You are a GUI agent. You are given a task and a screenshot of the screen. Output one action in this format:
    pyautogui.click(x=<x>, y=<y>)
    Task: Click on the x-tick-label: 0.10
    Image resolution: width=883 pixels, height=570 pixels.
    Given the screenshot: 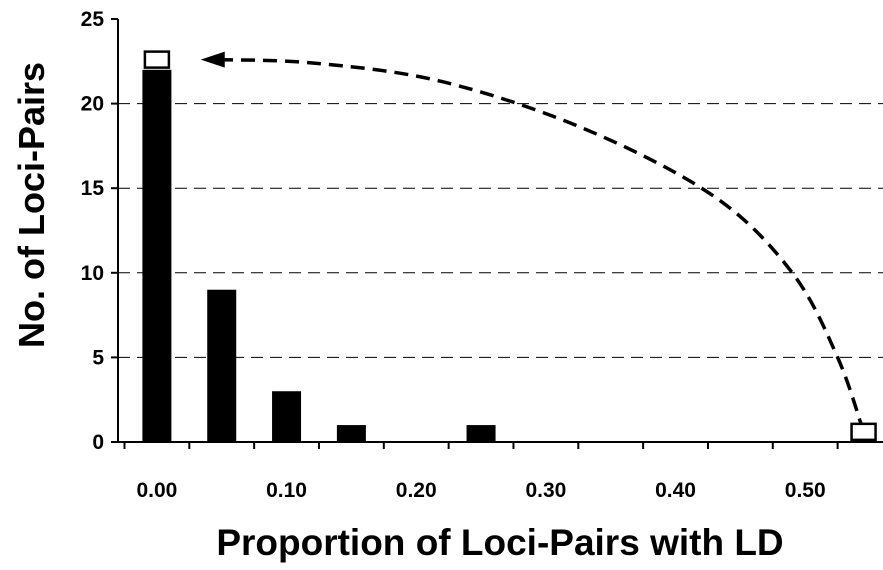 What is the action you would take?
    pyautogui.click(x=286, y=490)
    